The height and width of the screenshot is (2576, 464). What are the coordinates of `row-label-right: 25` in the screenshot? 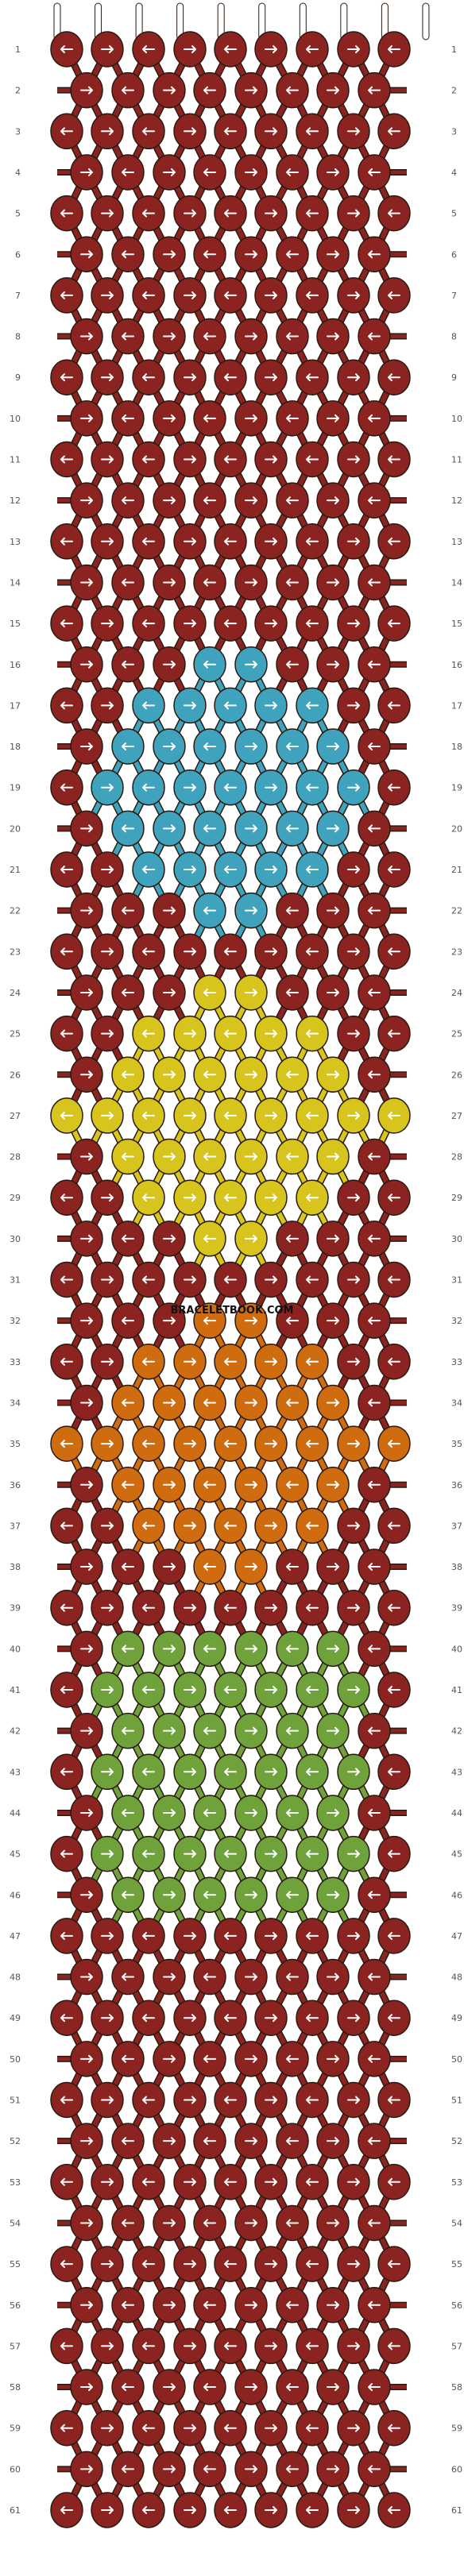 It's located at (456, 1034).